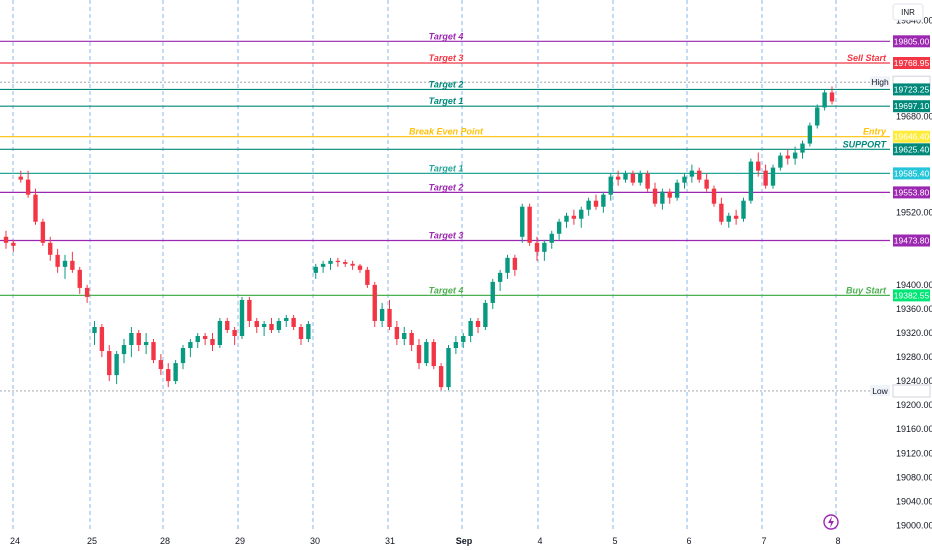  Describe the element at coordinates (880, 390) in the screenshot. I see `low-label-bg` at that location.